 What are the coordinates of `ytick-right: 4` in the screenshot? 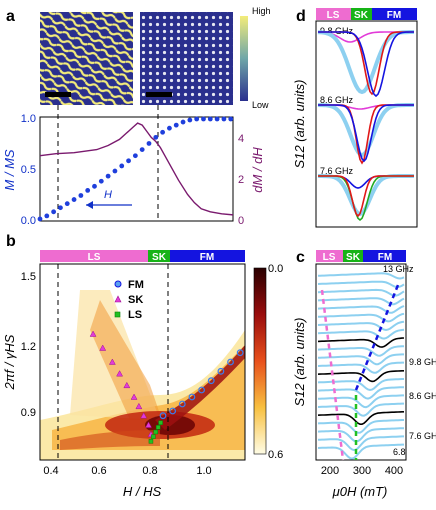 It's located at (241, 139).